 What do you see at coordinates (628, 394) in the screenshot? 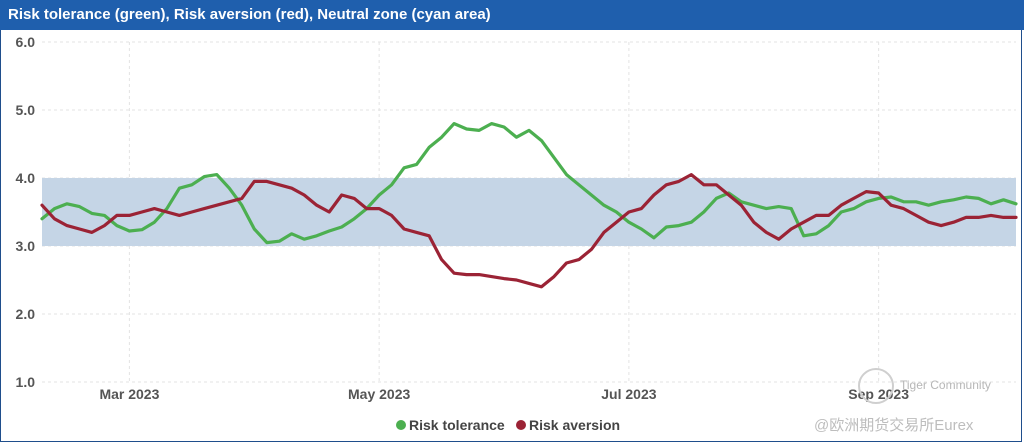
I see `x-tick-label: Jul 2023` at bounding box center [628, 394].